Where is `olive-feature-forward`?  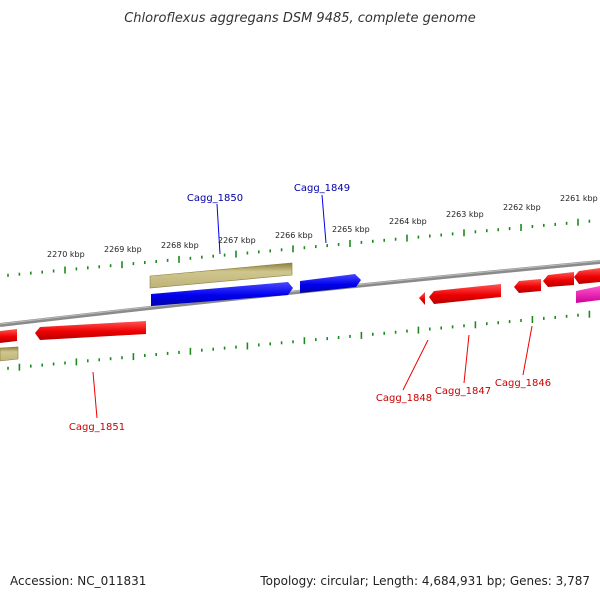 olive-feature-forward is located at coordinates (221, 275).